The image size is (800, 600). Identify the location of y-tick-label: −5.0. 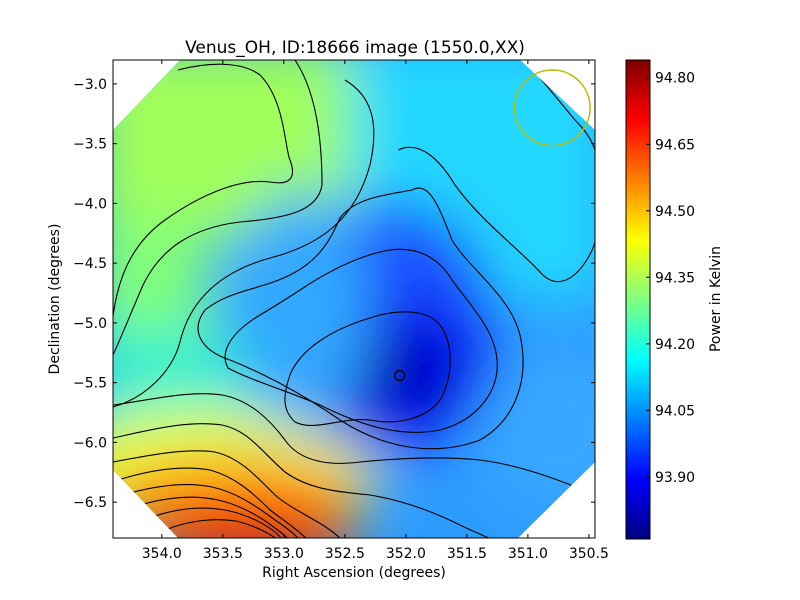
(90, 324).